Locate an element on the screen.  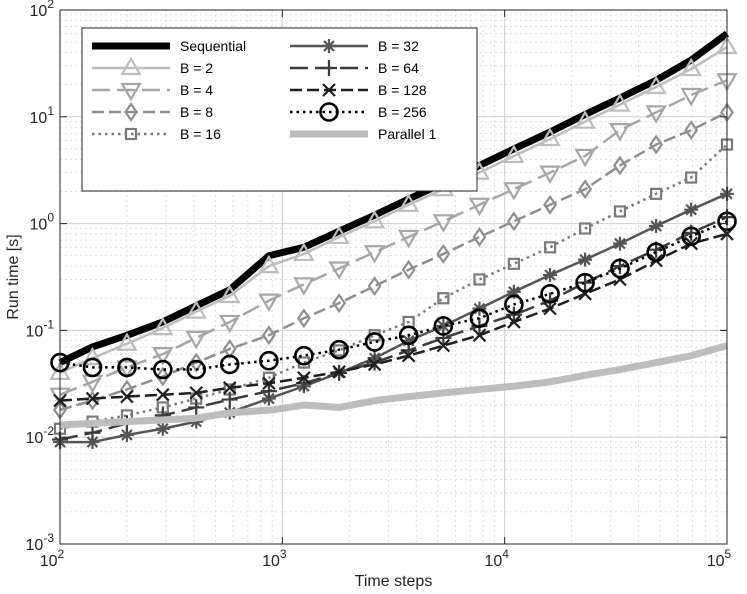
legend-entry-sequential: Sequential is located at coordinates (169, 46).